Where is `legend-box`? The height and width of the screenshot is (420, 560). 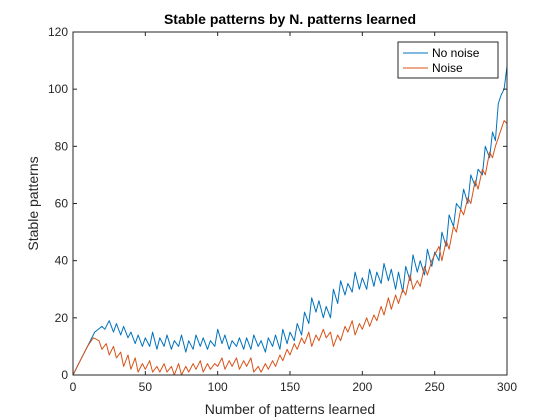 legend-box is located at coordinates (448, 60).